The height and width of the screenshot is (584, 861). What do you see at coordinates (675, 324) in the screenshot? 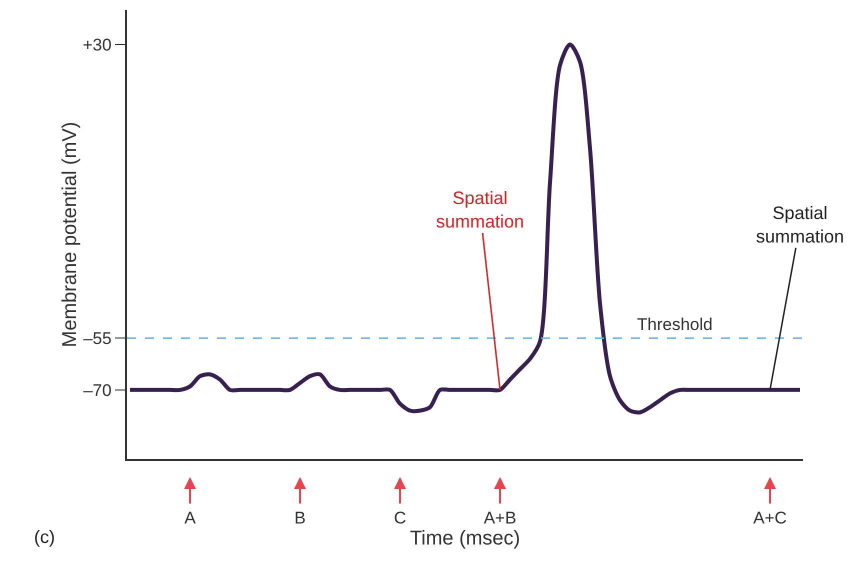
I see `ref-line-label: Threshold` at bounding box center [675, 324].